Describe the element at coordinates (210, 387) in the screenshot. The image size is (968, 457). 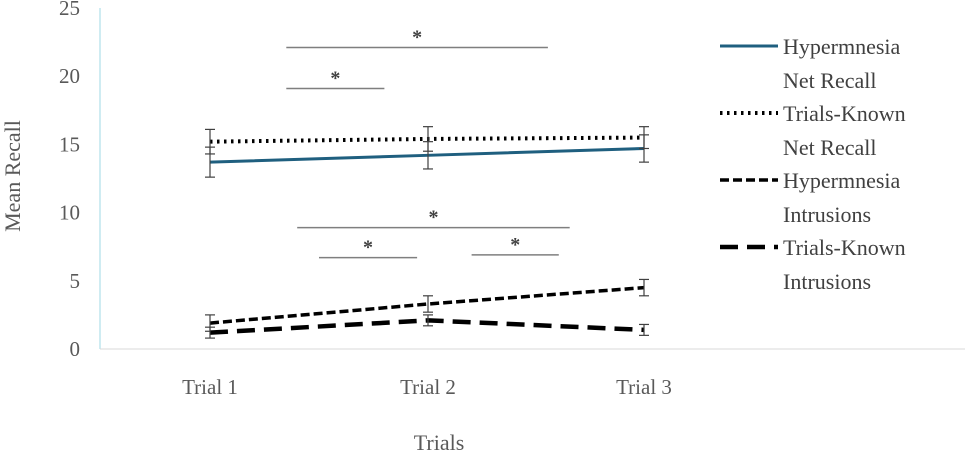
I see `x-tick-label: Trial 1` at that location.